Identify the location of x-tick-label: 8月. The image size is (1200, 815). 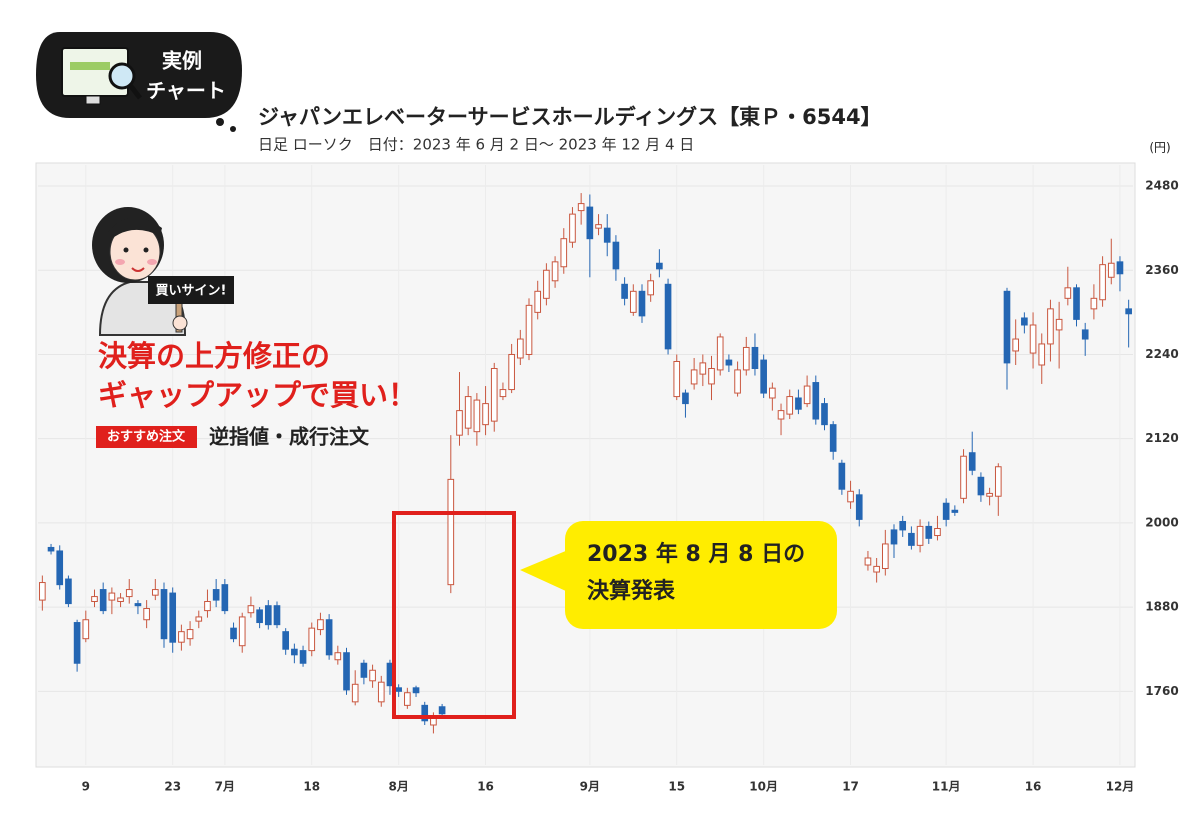
(398, 787).